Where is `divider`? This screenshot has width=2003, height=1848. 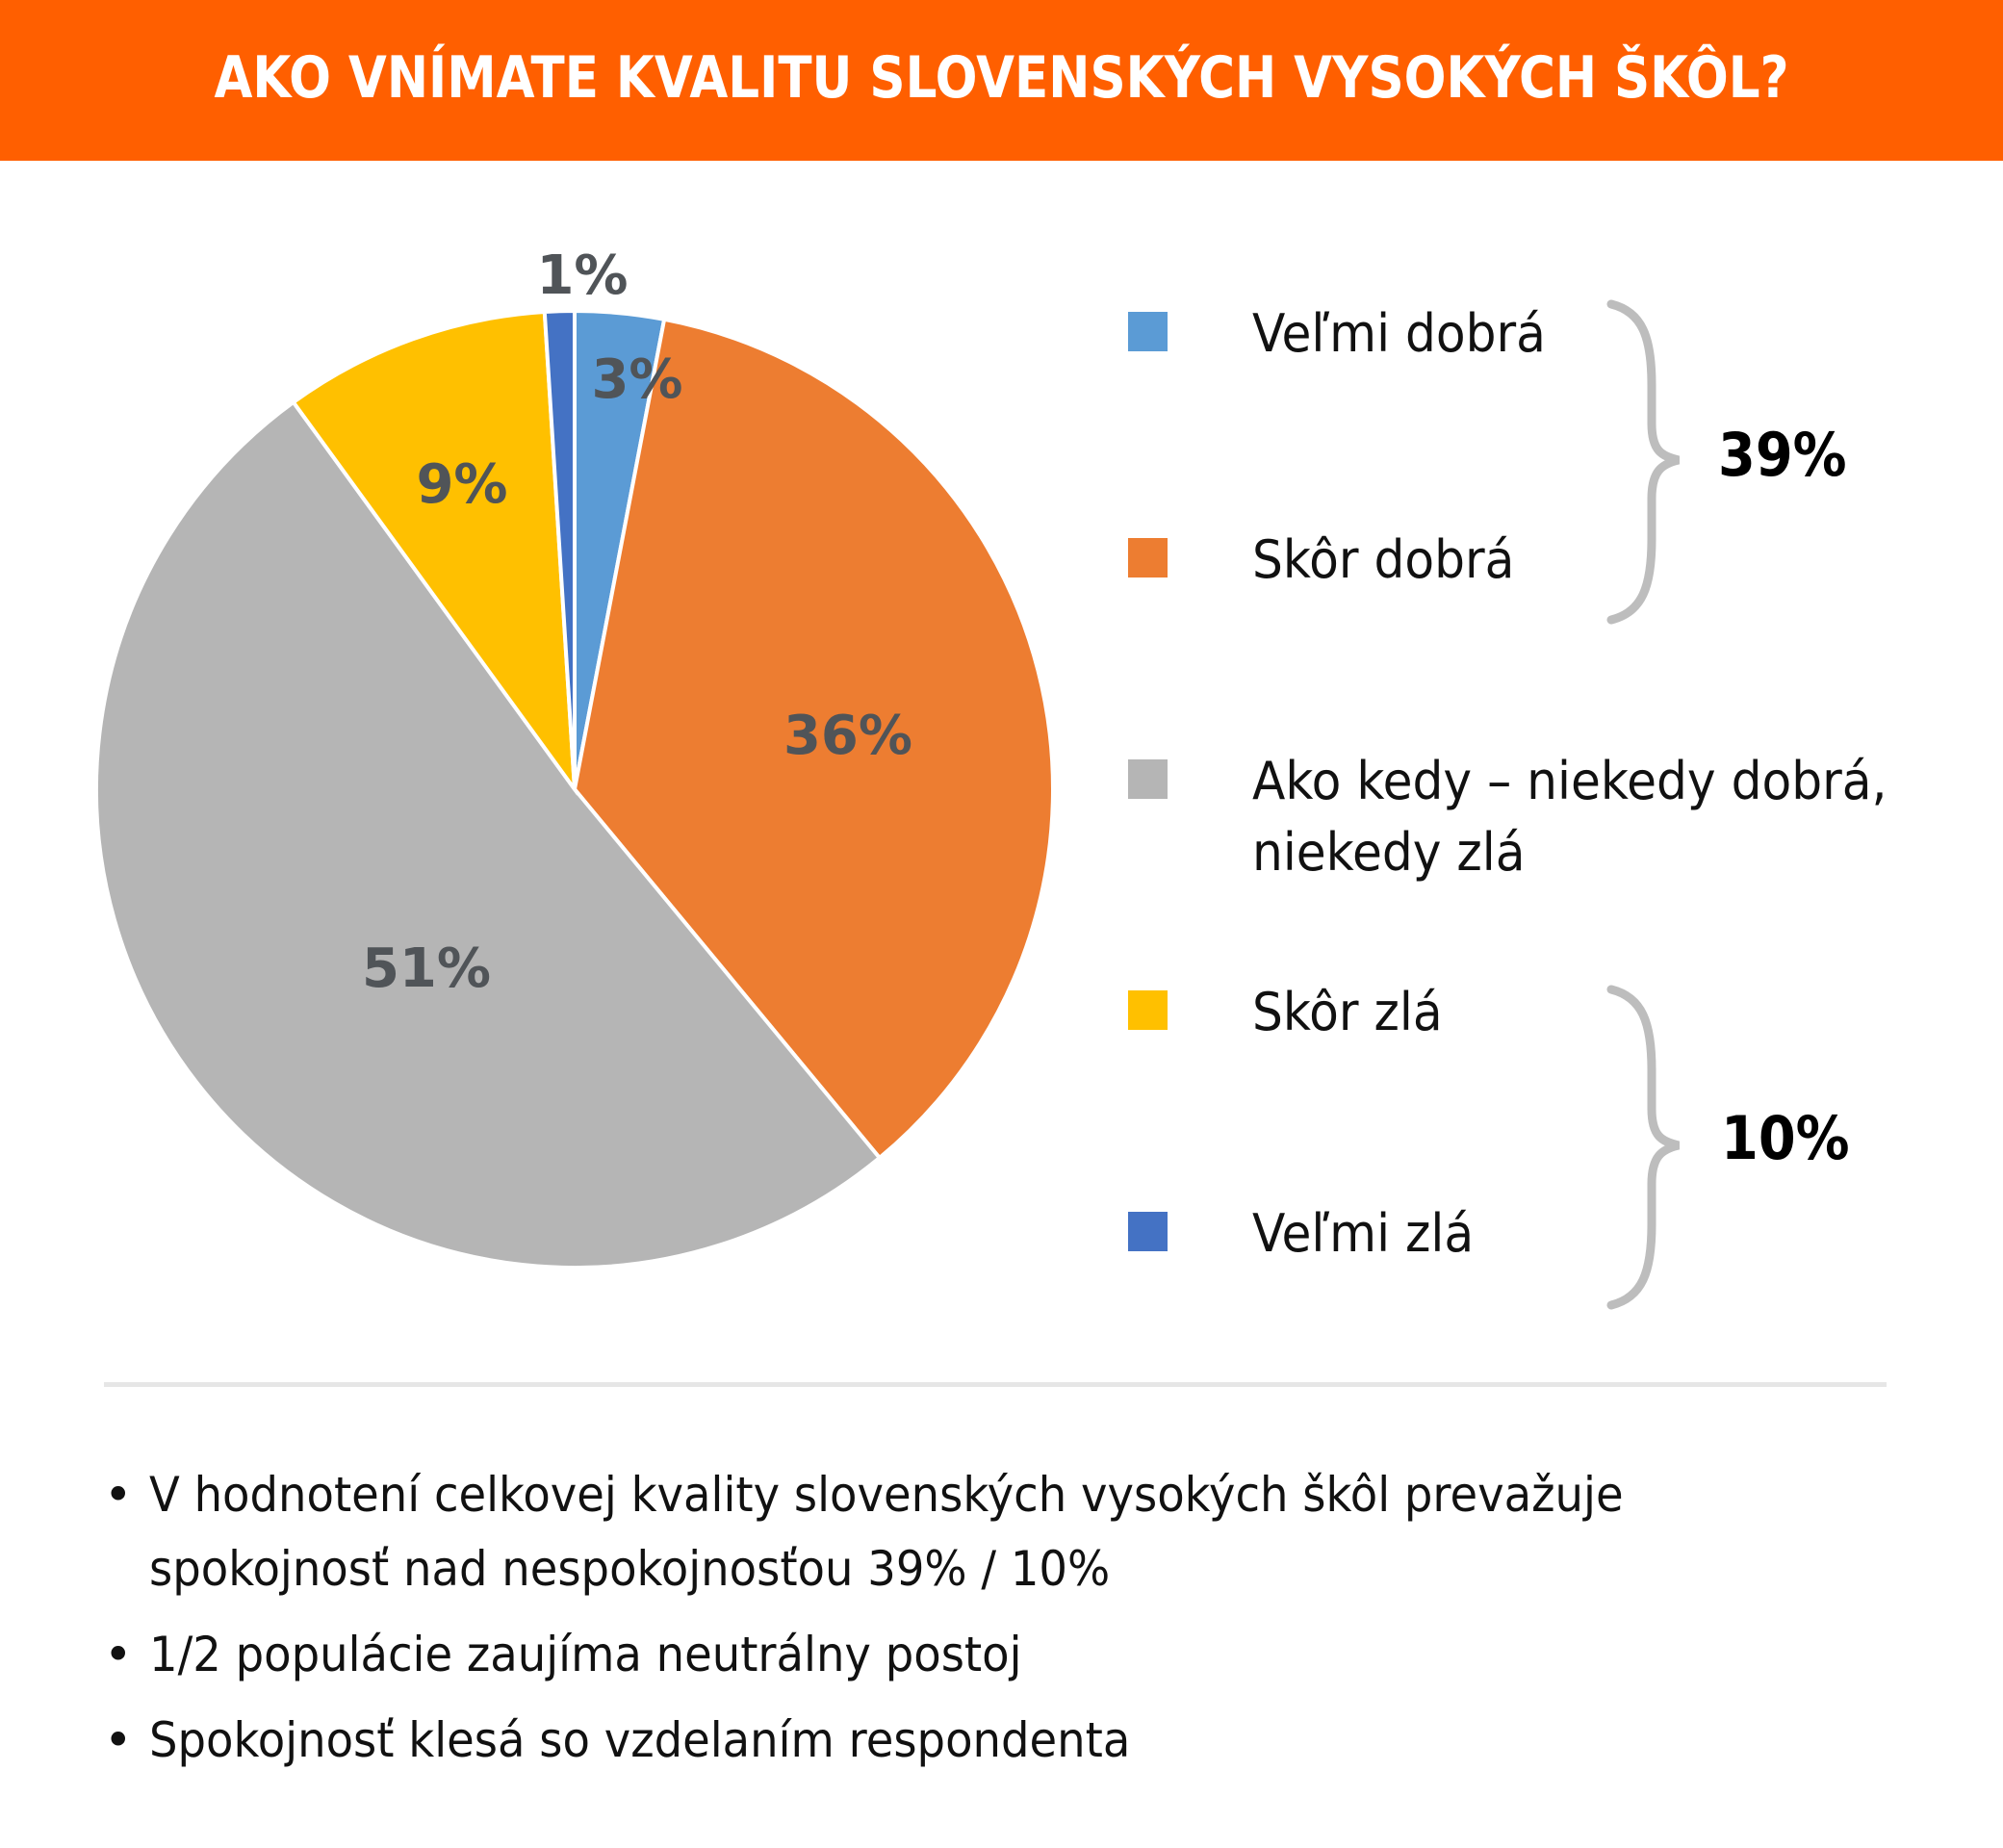 divider is located at coordinates (996, 1384).